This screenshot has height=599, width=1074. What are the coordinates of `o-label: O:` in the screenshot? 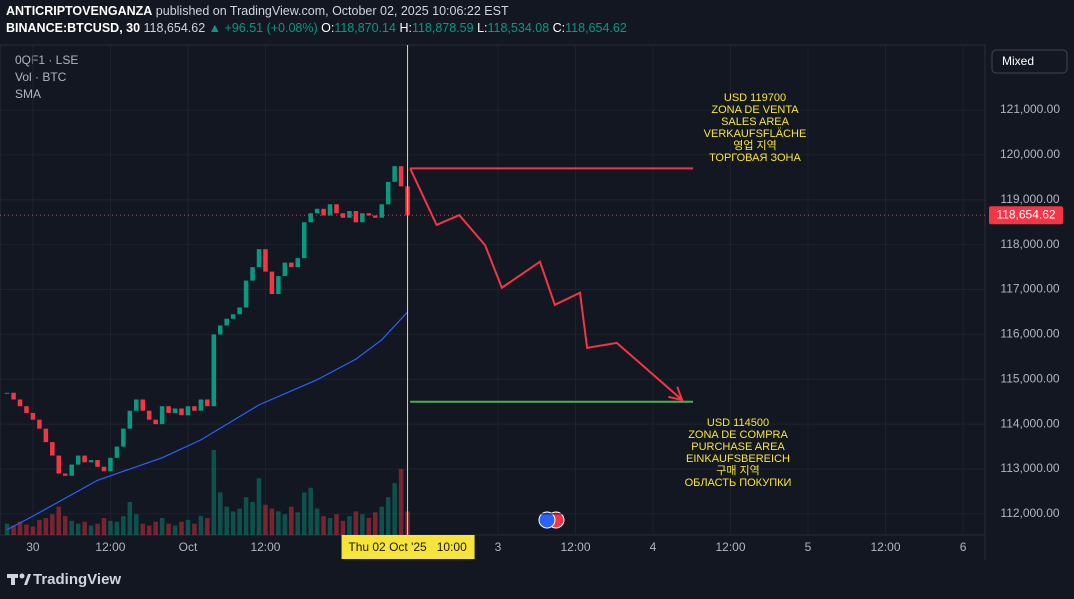 It's located at (327, 28).